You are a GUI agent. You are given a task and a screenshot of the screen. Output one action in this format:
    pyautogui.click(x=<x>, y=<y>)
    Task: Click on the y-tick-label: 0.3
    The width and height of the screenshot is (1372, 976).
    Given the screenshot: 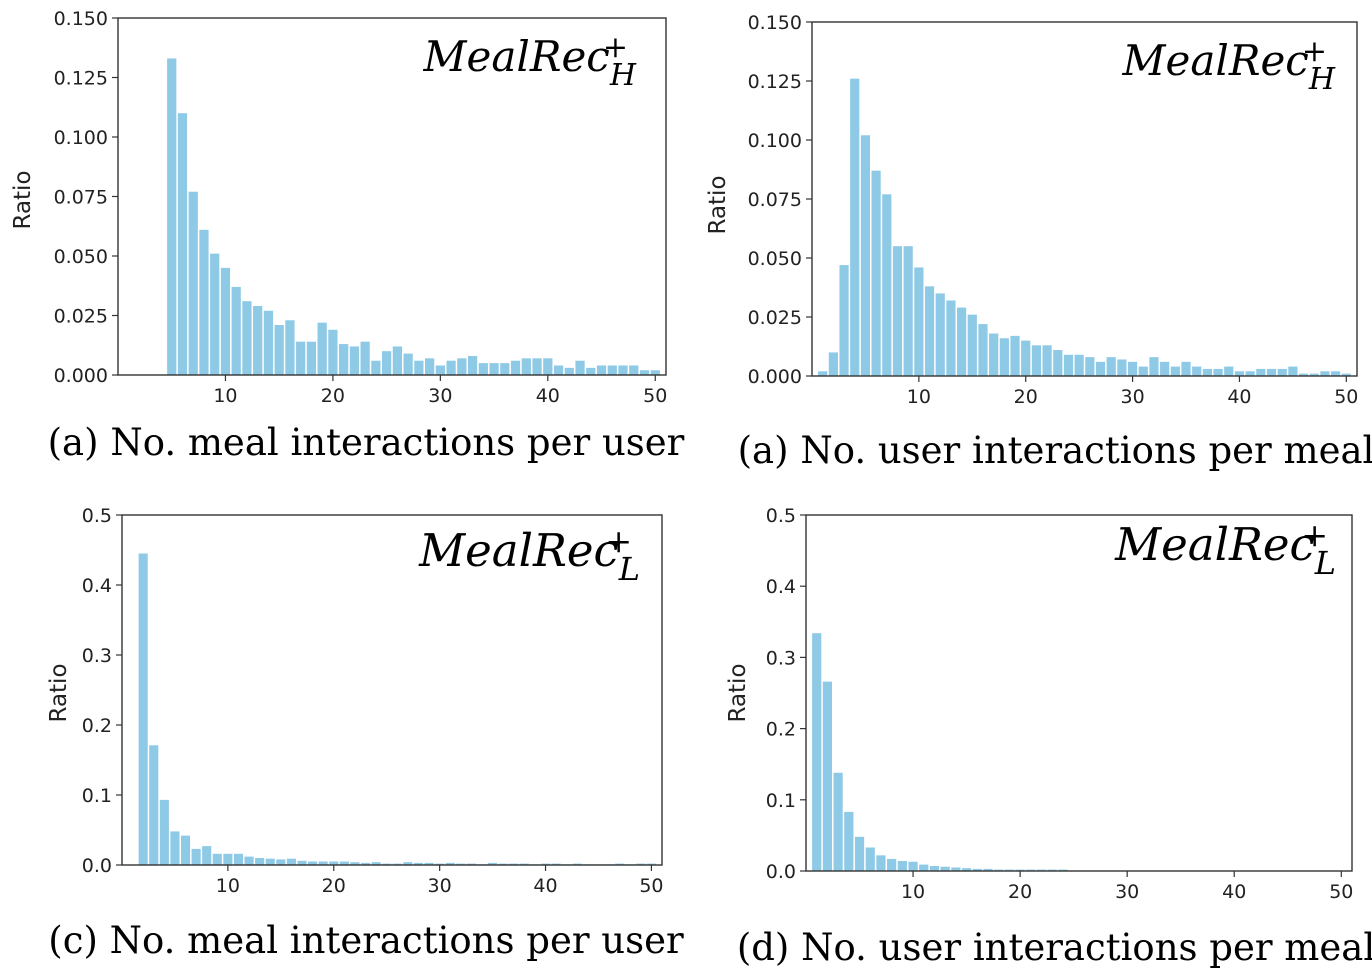 What is the action you would take?
    pyautogui.click(x=781, y=658)
    